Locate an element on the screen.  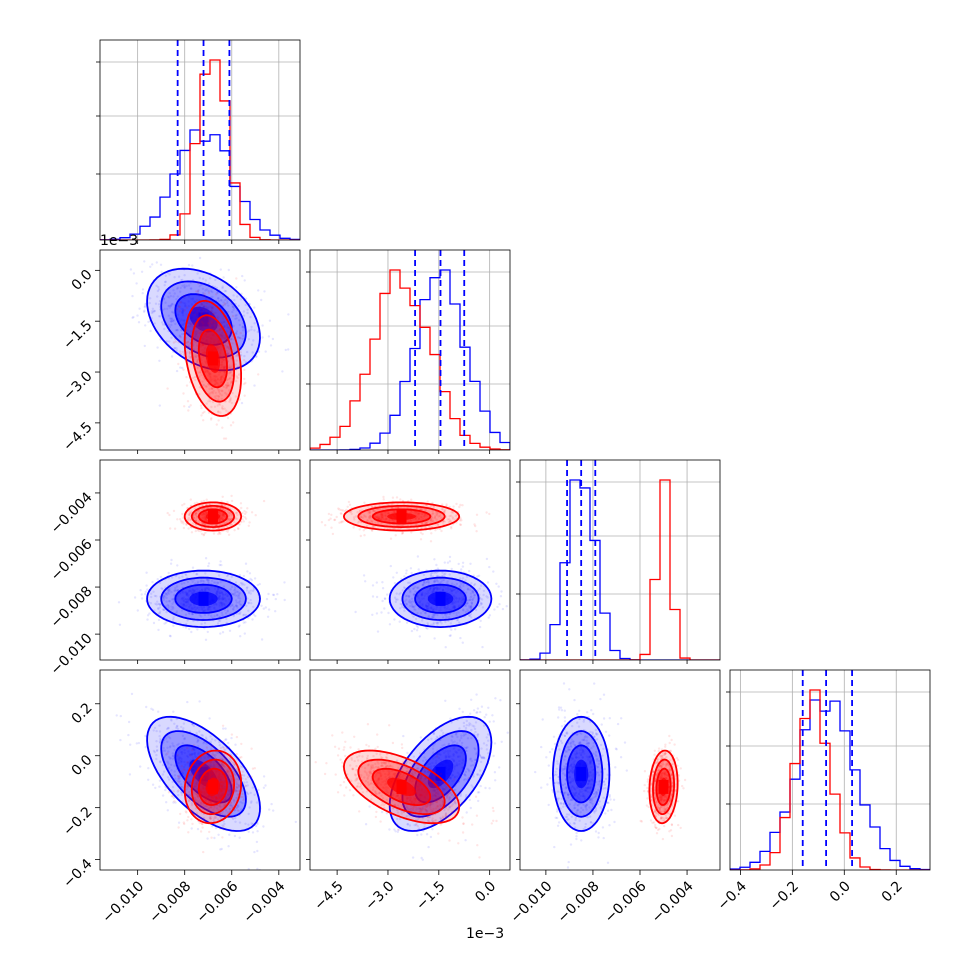
x-tick-label: 0.2 is located at coordinates (892, 891).